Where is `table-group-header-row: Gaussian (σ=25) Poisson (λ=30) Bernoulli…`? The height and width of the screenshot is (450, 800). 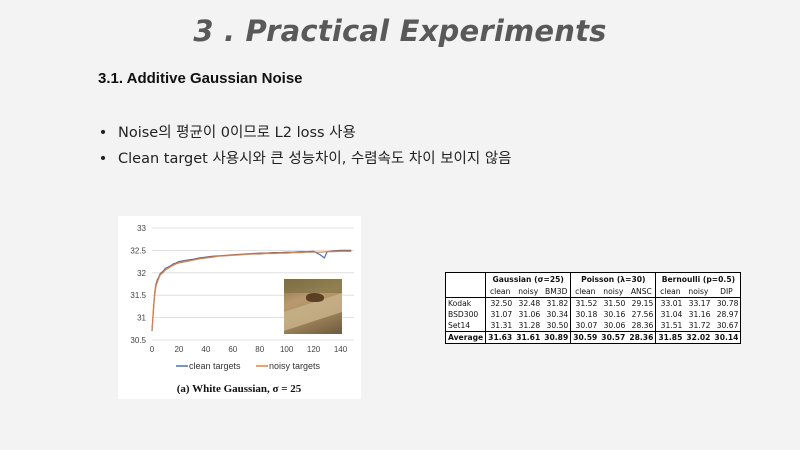 table-group-header-row: Gaussian (σ=25) Poisson (λ=30) Bernoulli… is located at coordinates (593, 279).